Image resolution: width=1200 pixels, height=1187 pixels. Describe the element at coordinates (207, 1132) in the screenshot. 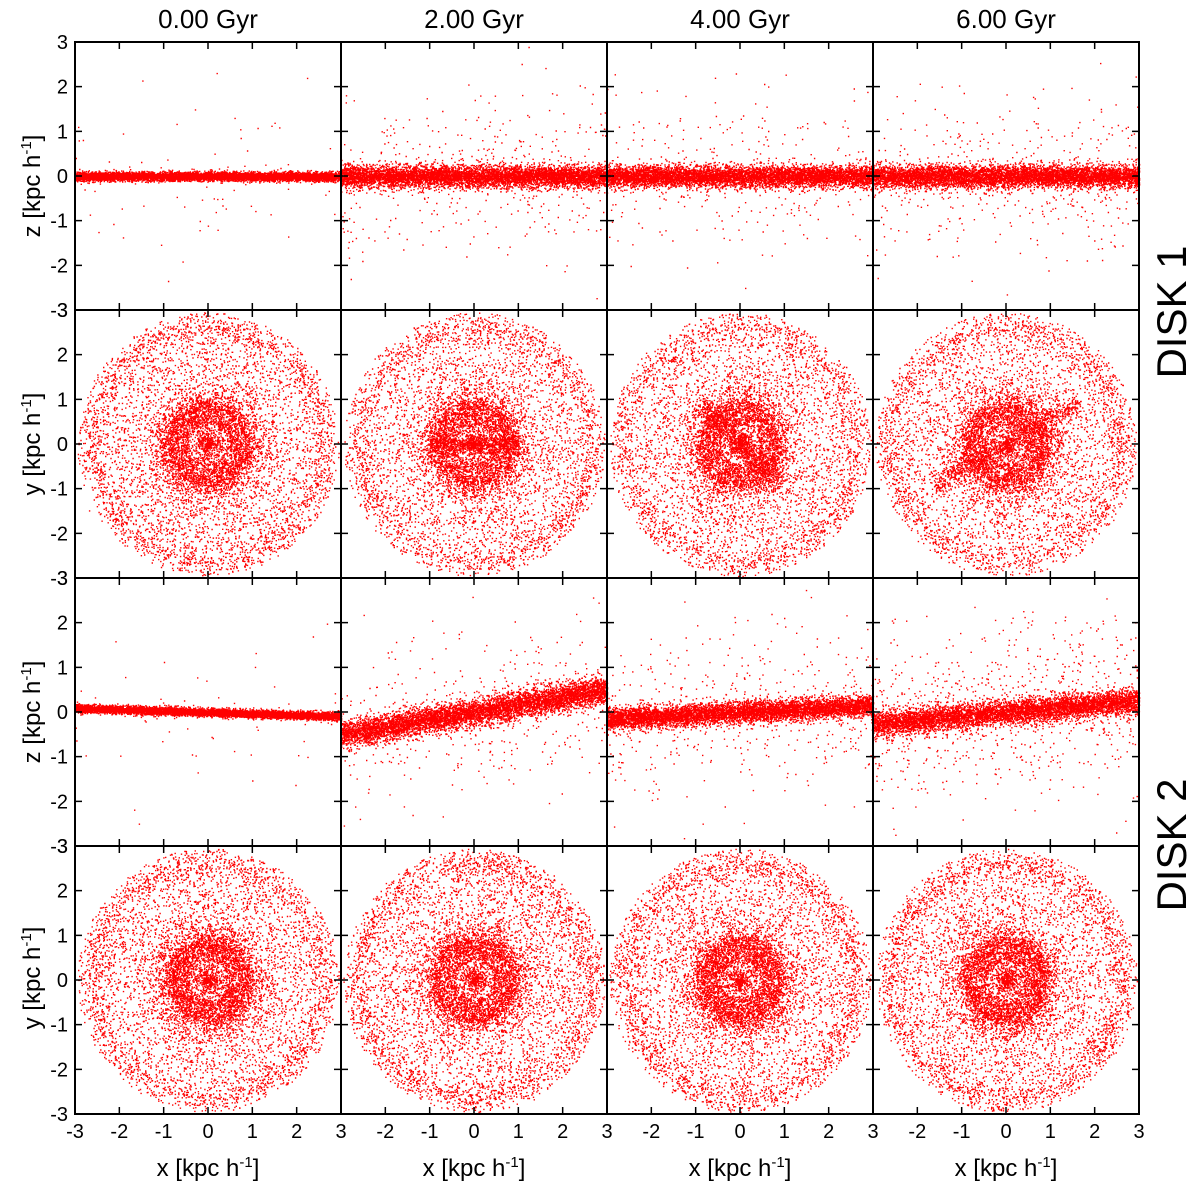

I see `xtick-label-c0-3: 0` at that location.